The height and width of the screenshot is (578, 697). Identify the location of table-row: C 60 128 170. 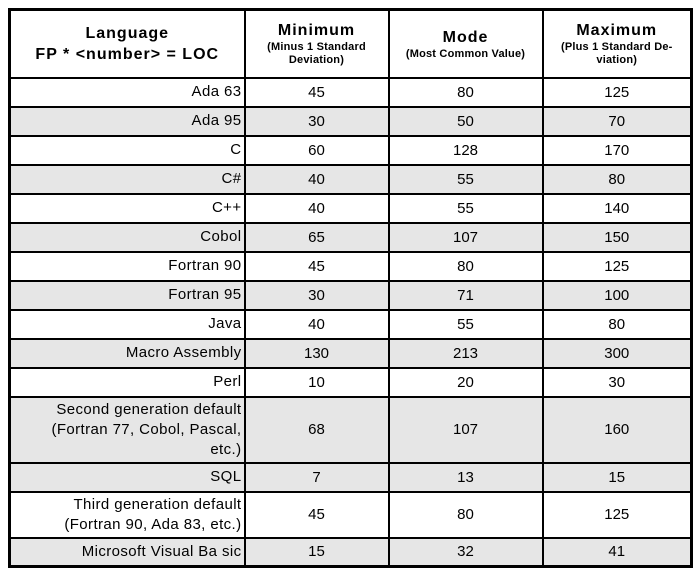
(350, 150).